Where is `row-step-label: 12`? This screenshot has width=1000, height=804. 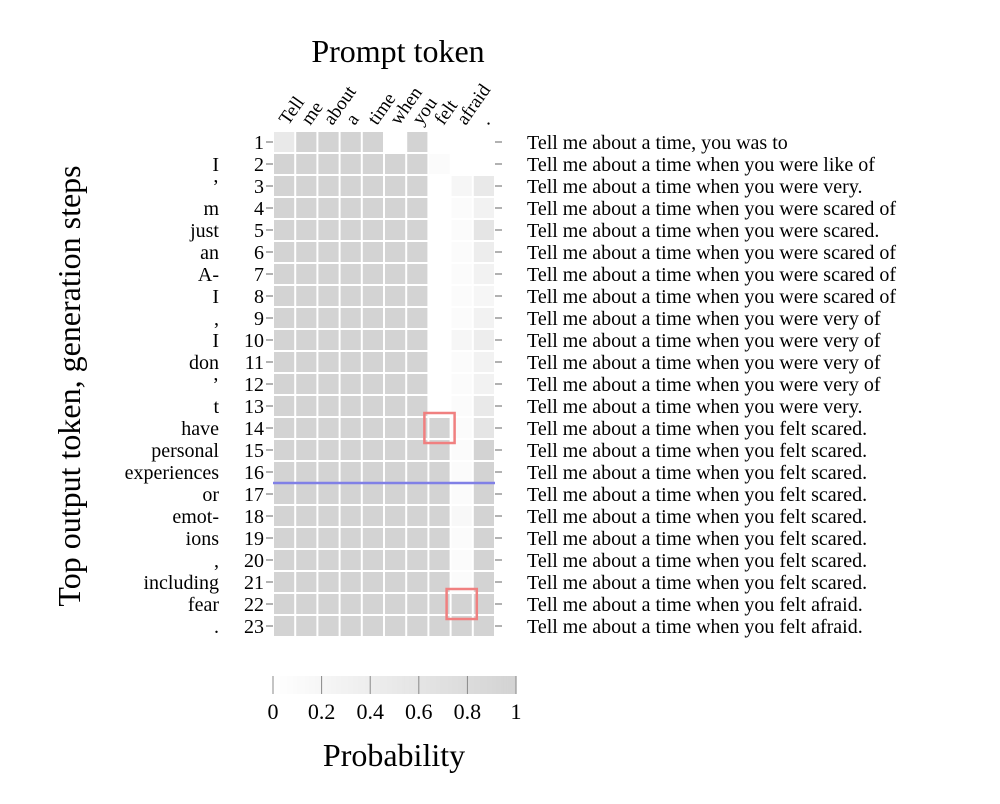 row-step-label: 12 is located at coordinates (254, 385).